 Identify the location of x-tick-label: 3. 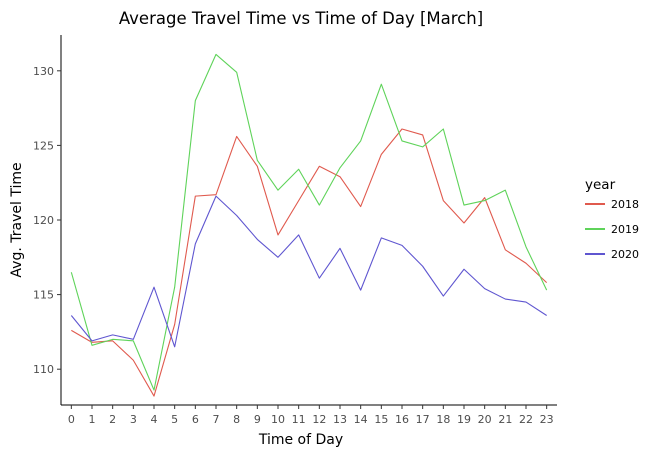
(133, 419).